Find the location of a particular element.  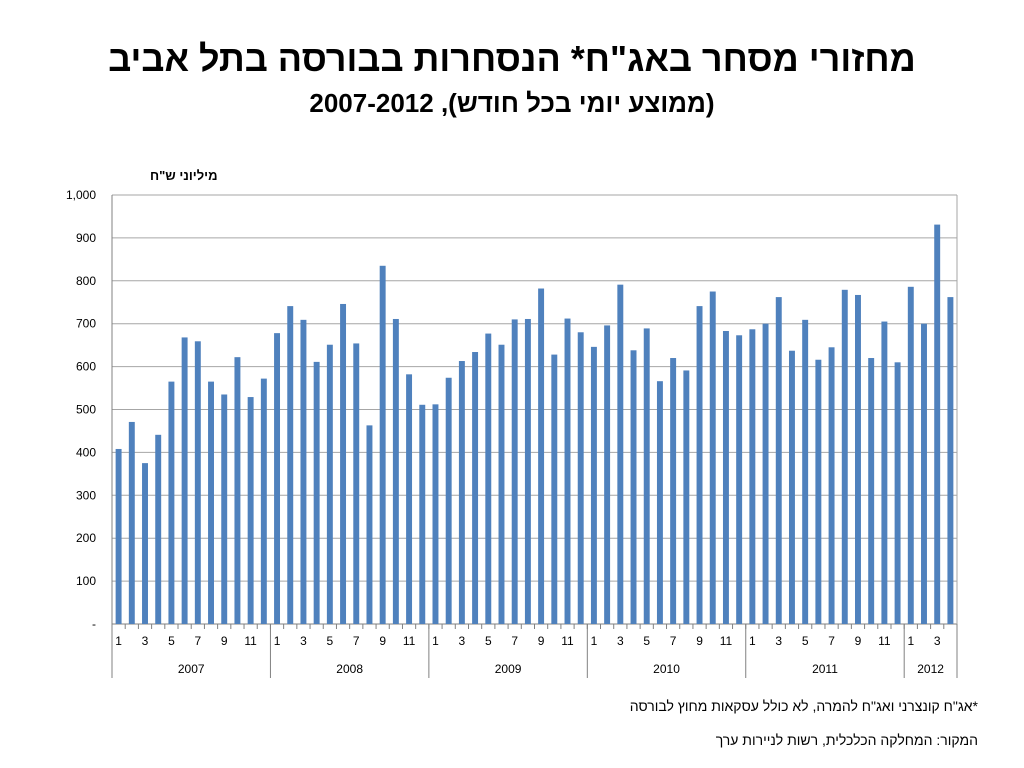

year-label: 2012 is located at coordinates (930, 669).